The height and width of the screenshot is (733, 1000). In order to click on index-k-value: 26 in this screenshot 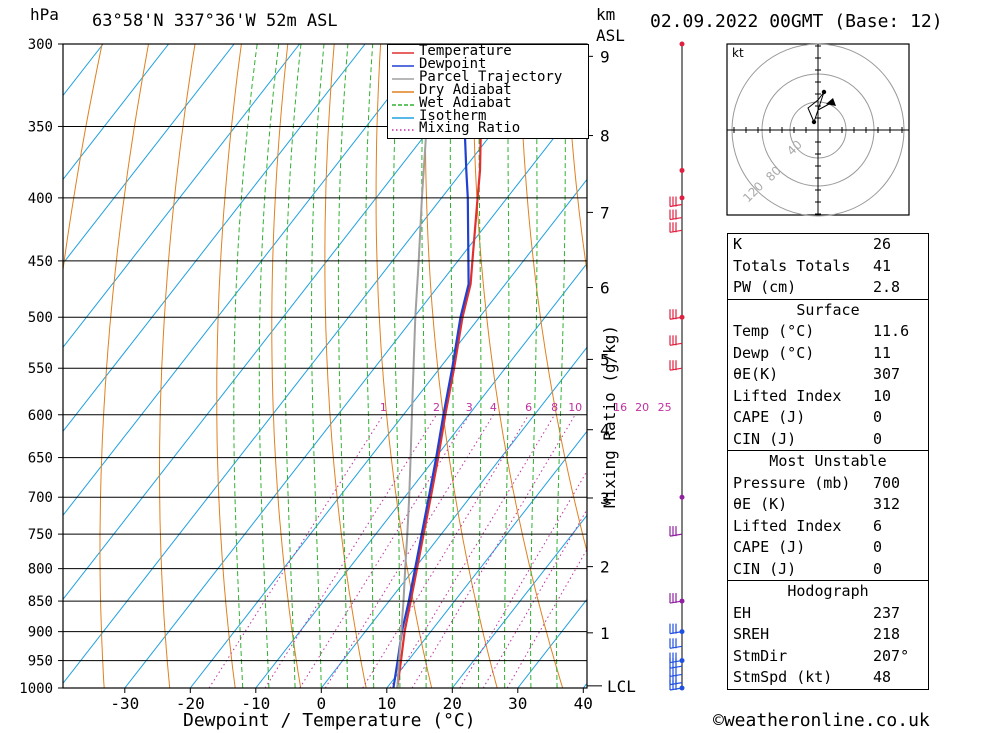, I will do `click(882, 244)`.